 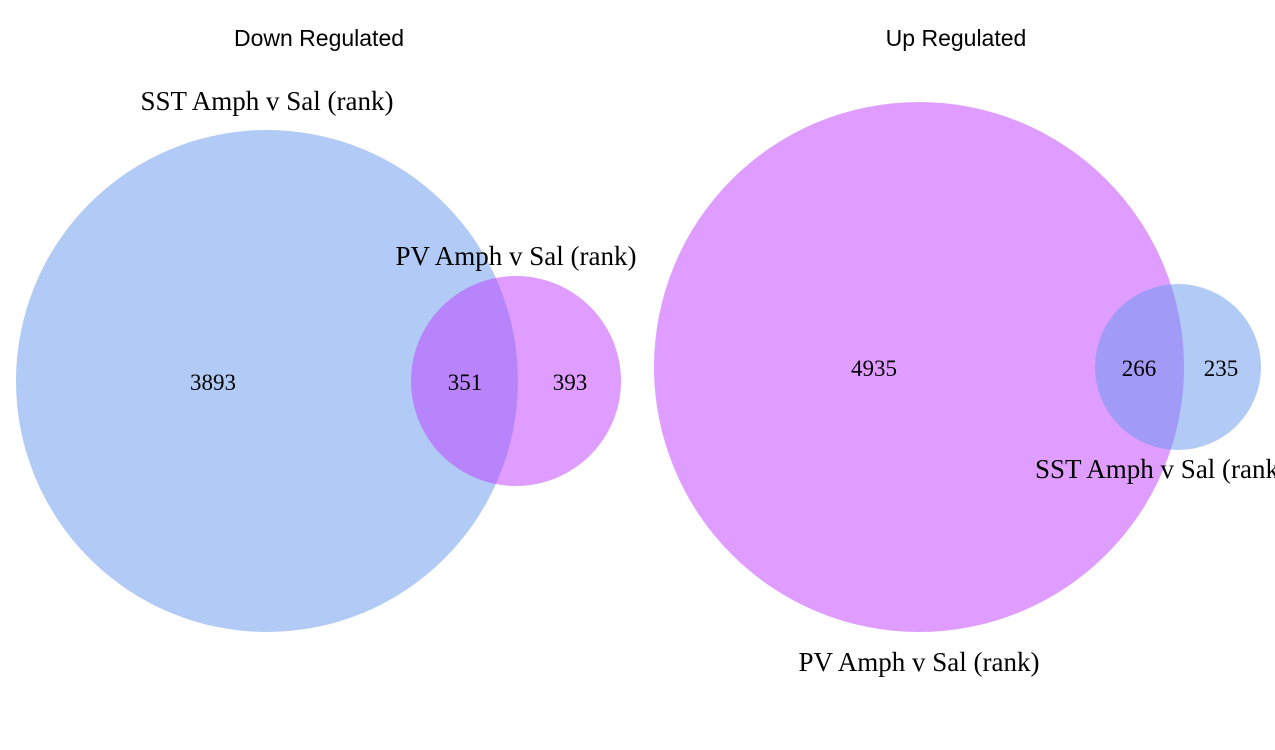 What do you see at coordinates (516, 381) in the screenshot?
I see `down-pv-circle` at bounding box center [516, 381].